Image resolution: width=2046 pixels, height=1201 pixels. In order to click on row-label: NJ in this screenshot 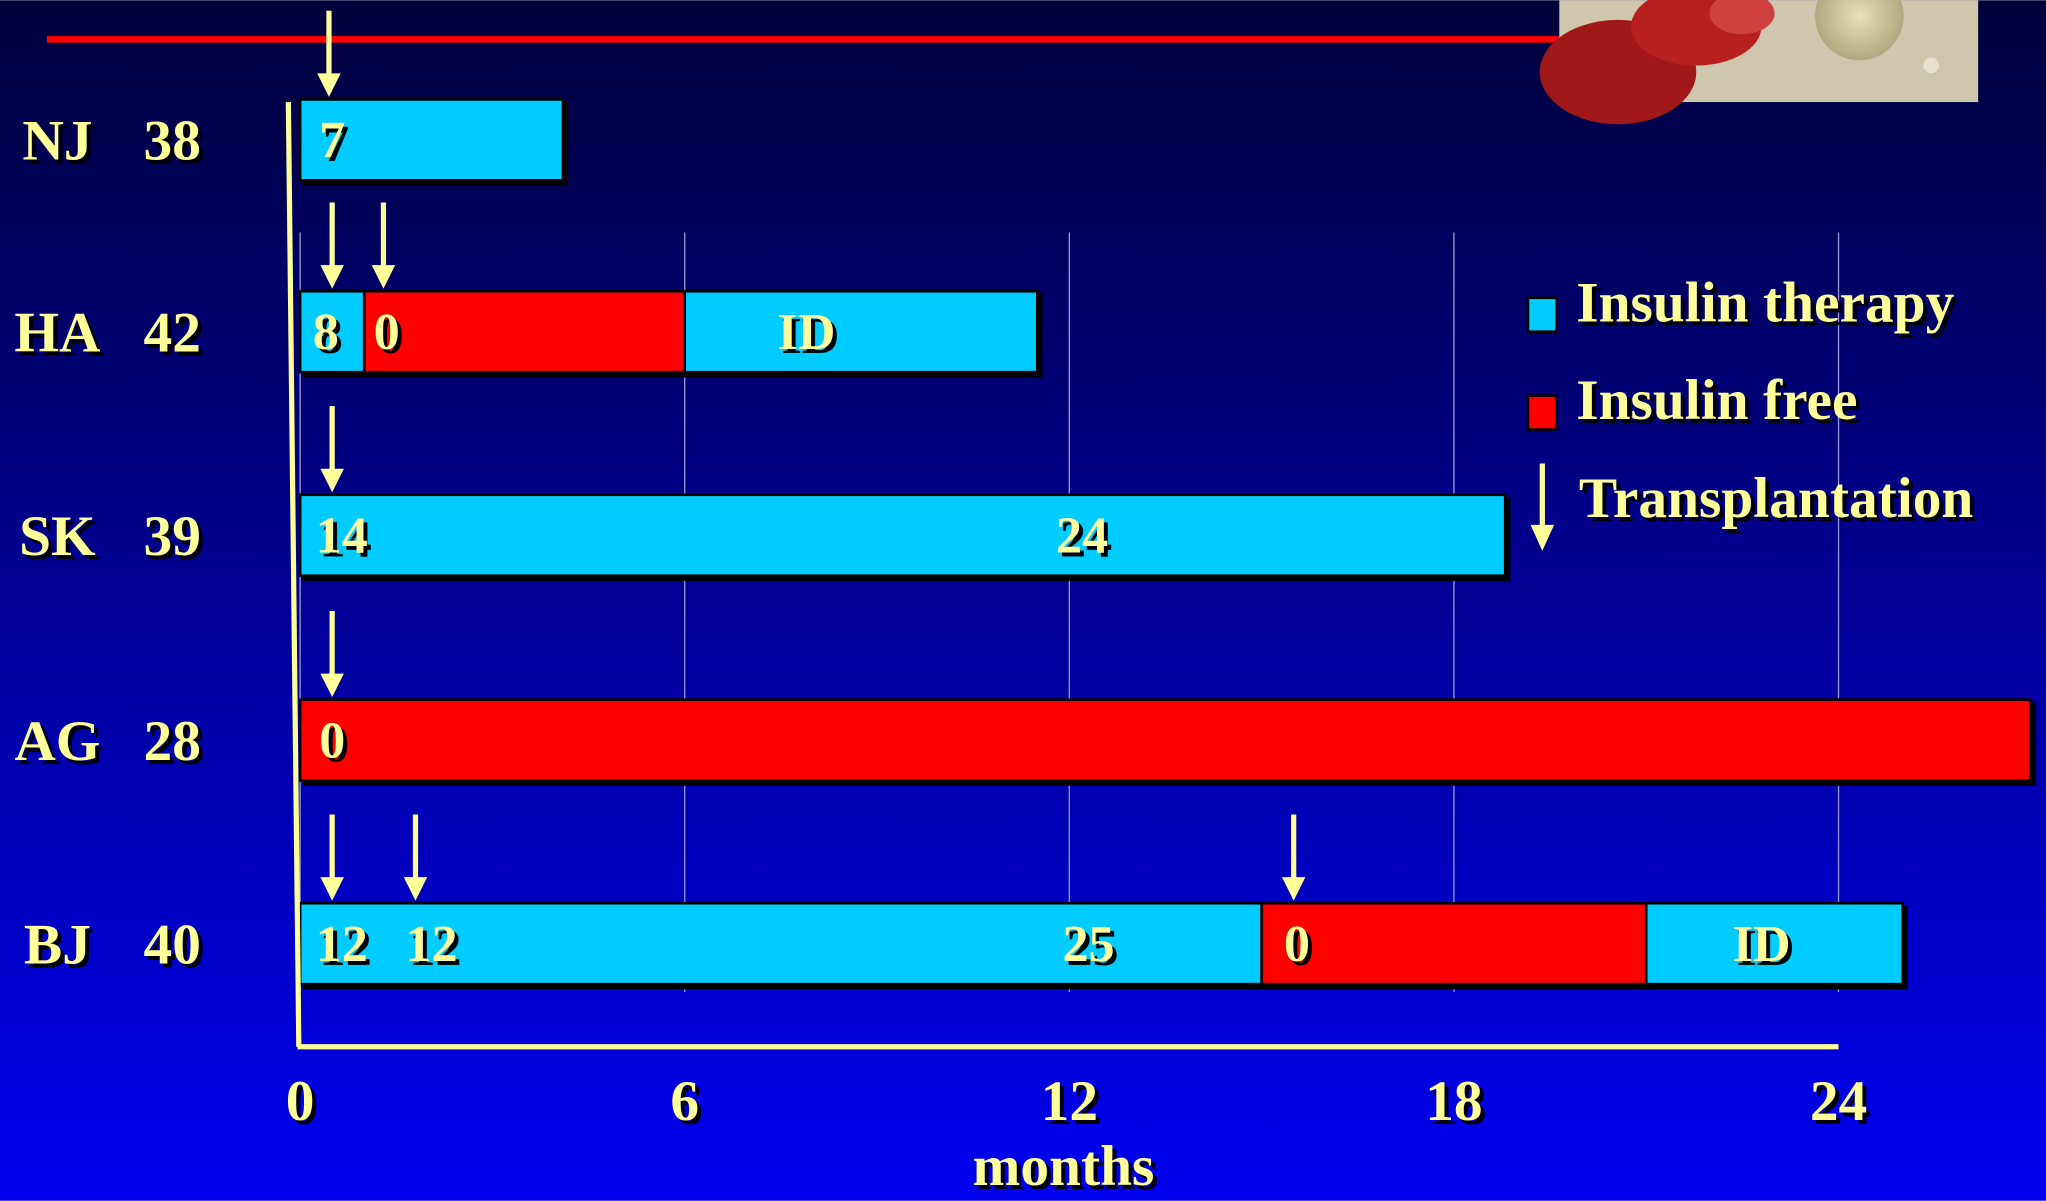, I will do `click(57, 141)`.